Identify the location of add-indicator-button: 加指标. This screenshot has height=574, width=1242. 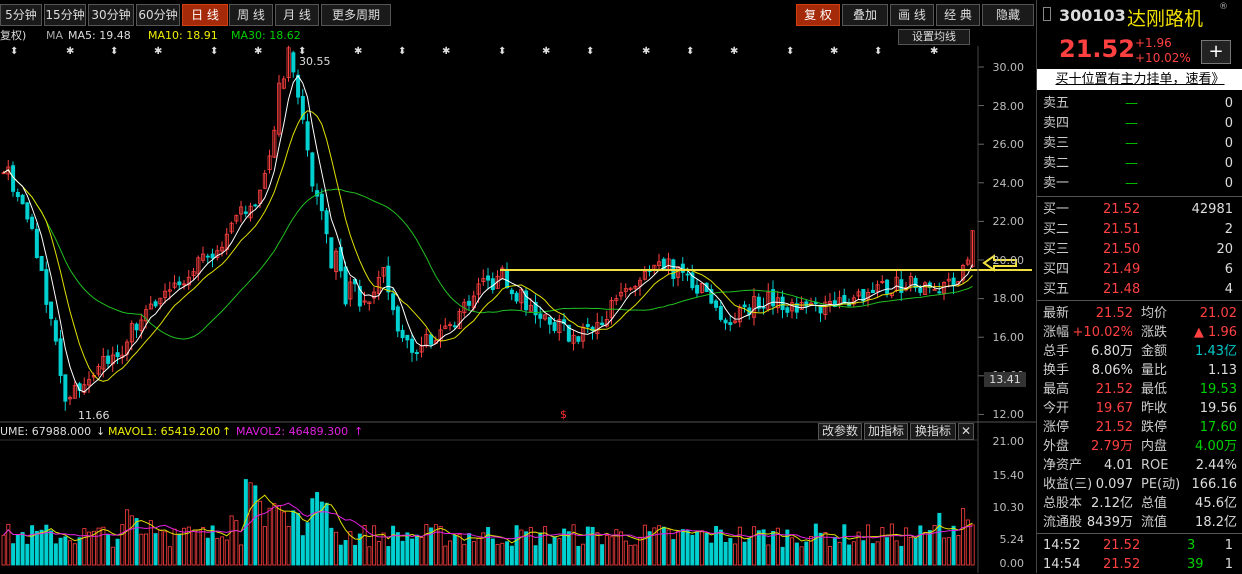
(886, 431).